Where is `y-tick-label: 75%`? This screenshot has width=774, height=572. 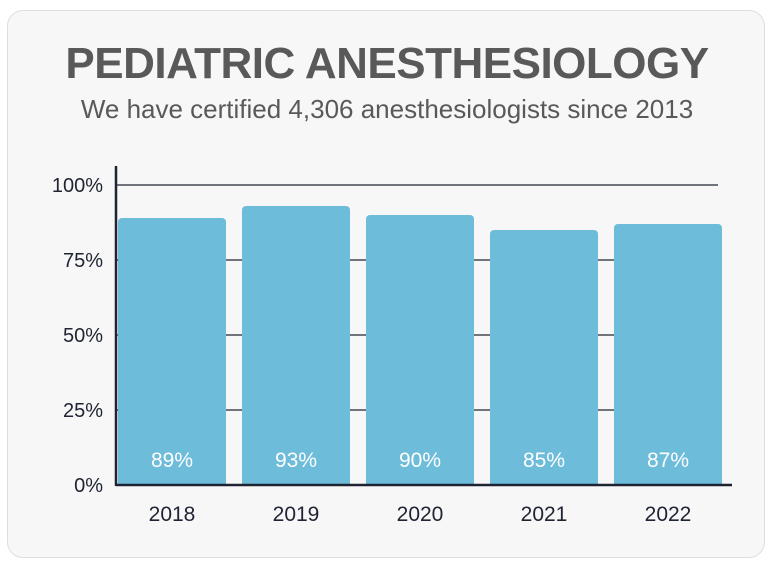
y-tick-label: 75% is located at coordinates (83, 261).